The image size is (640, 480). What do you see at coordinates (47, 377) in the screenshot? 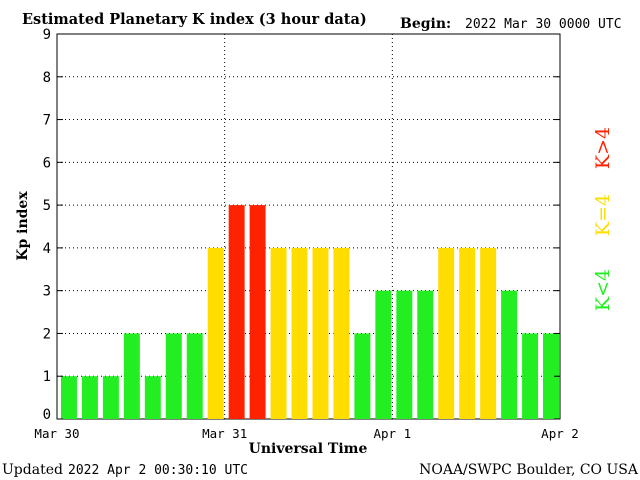
I see `y-tick-label: 1` at bounding box center [47, 377].